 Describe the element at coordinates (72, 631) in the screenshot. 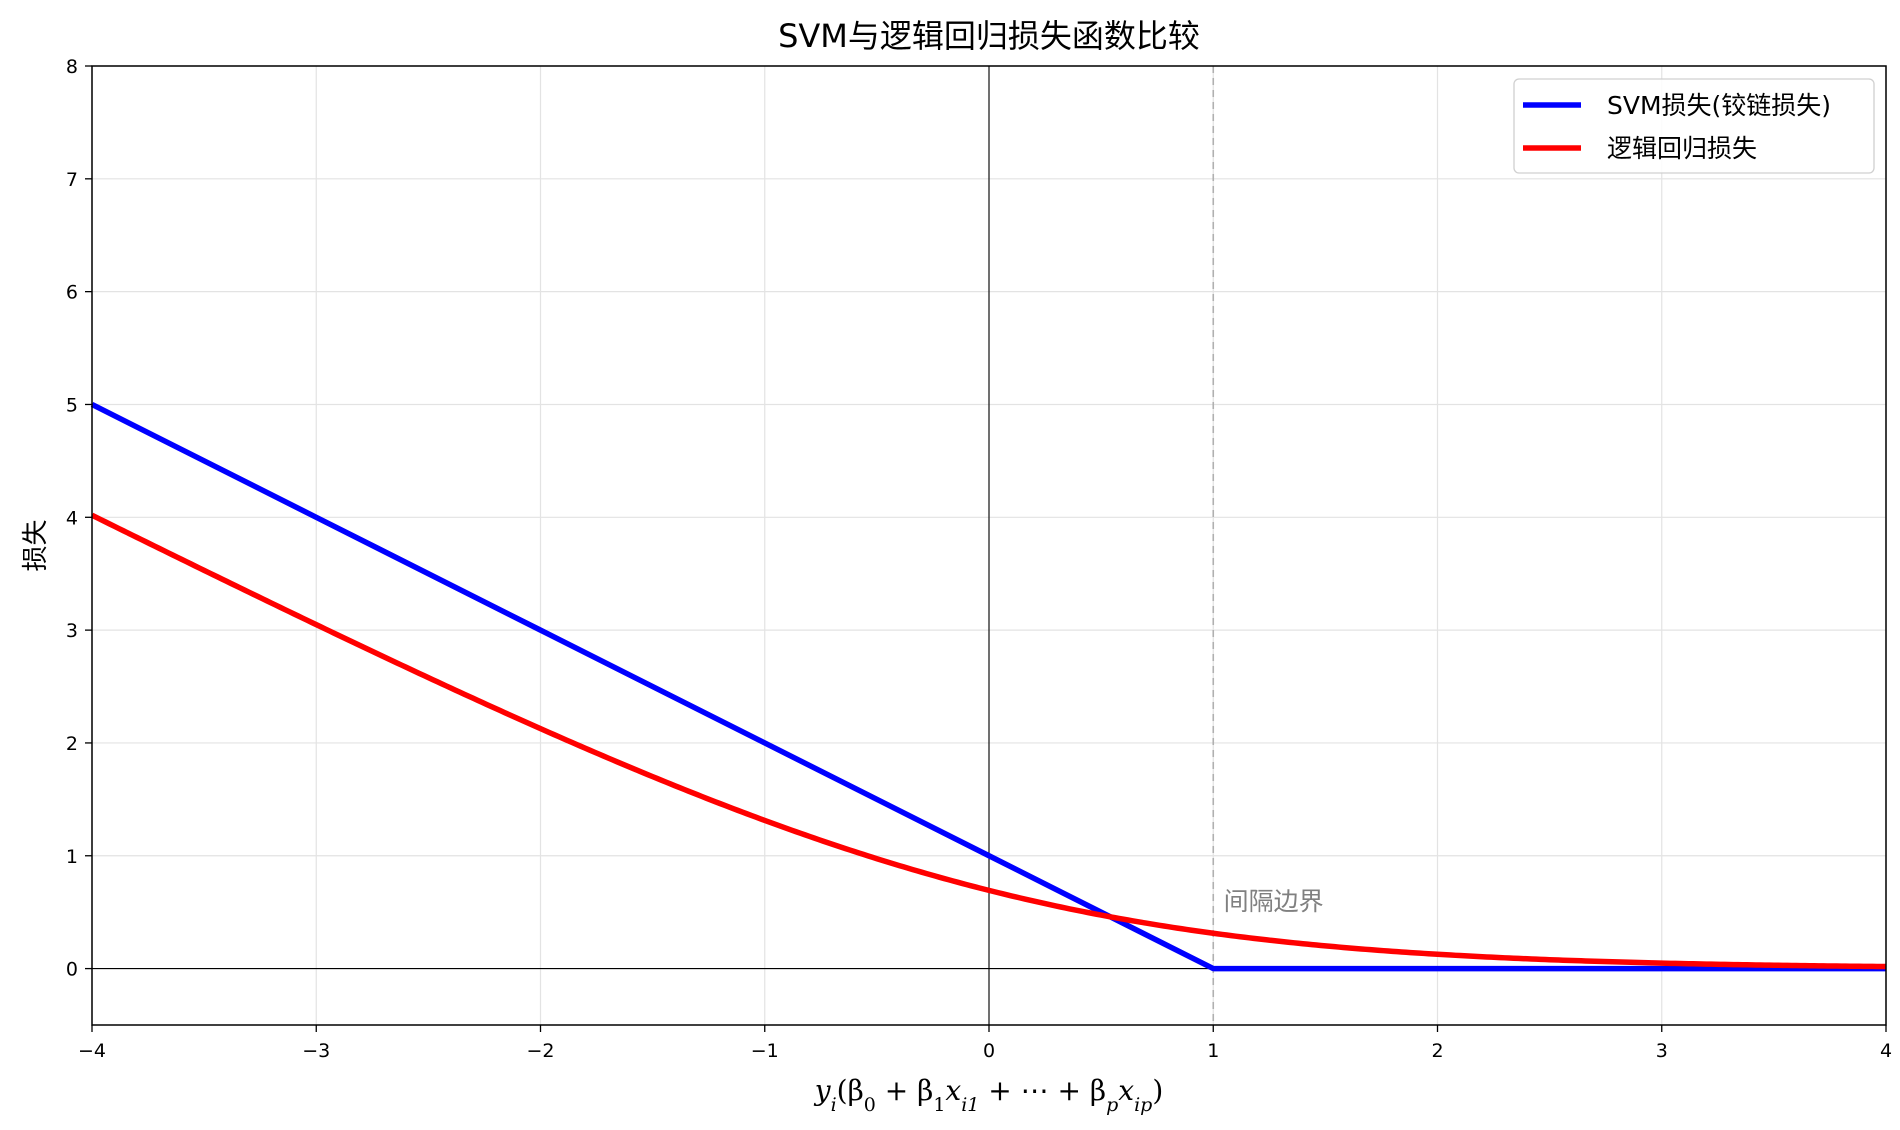

I see `y-tick-label: 3` at that location.